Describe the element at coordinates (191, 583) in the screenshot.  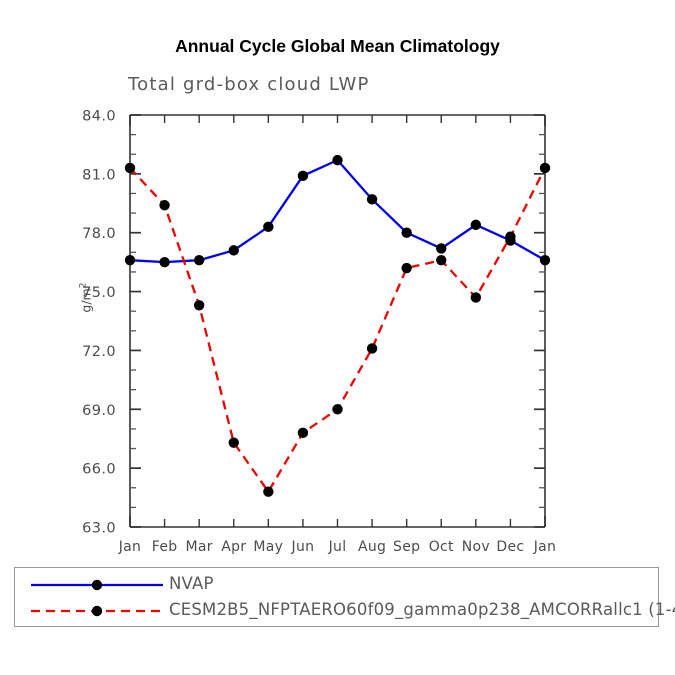
I see `legend-label-nvap: NVAP` at that location.